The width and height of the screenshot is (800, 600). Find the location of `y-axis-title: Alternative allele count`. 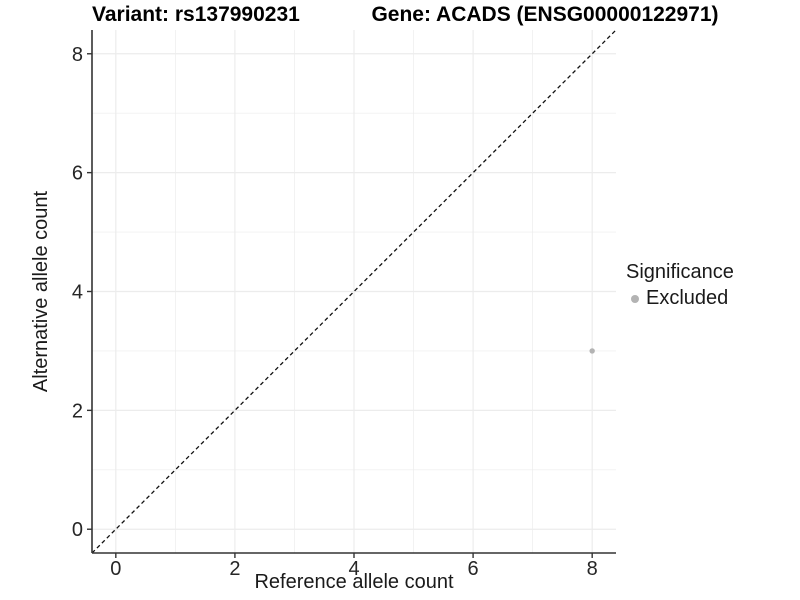

y-axis-title: Alternative allele count is located at coordinates (41, 291).